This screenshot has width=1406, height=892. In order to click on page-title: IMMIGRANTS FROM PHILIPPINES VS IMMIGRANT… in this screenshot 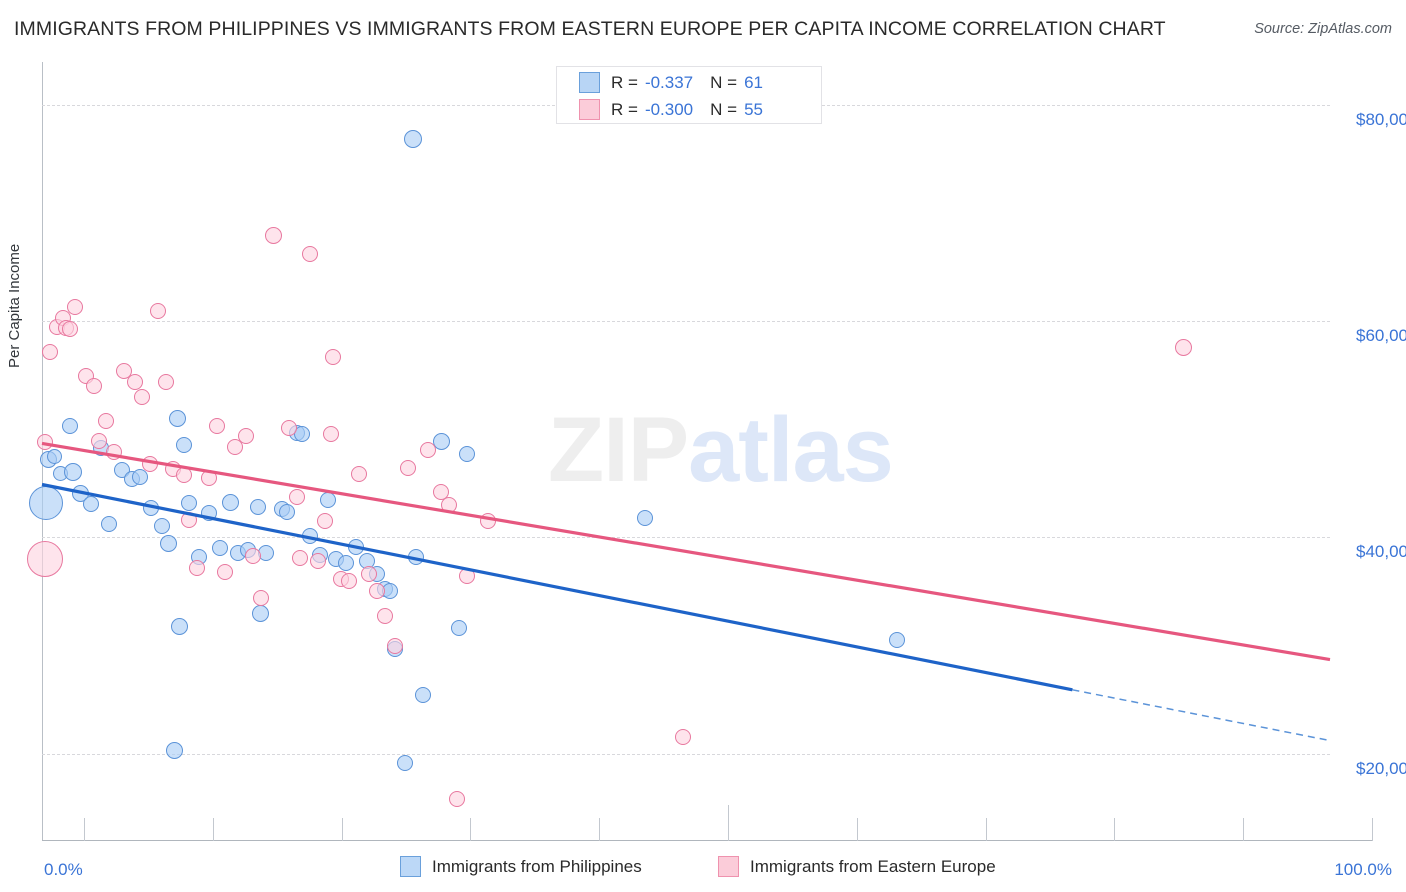, I will do `click(590, 29)`.